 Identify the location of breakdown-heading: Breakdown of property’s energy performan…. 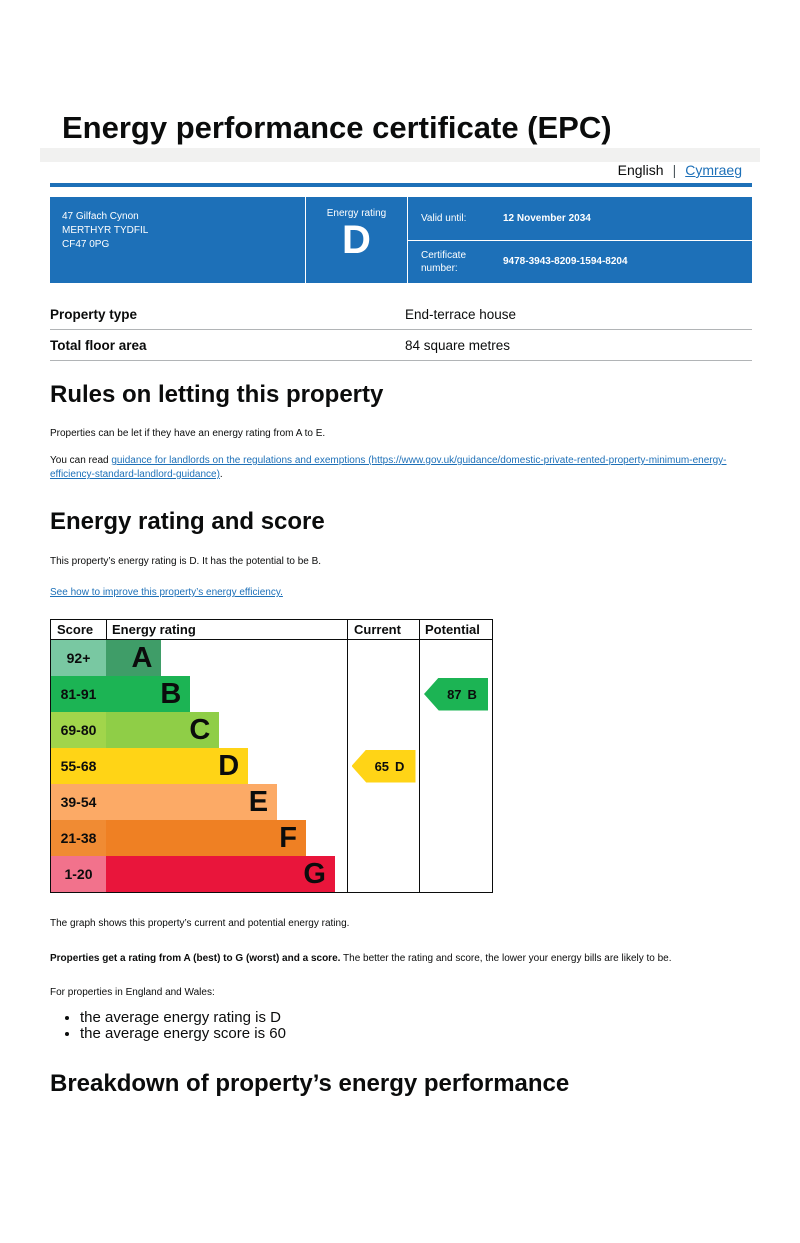
(310, 1083).